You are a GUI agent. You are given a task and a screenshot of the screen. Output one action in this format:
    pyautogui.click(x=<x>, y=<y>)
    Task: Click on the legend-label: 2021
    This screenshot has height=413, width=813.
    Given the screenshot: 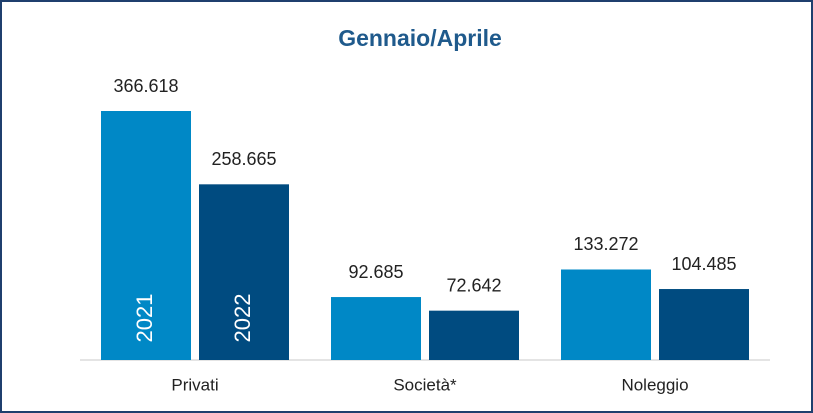 What is the action you would take?
    pyautogui.click(x=144, y=318)
    